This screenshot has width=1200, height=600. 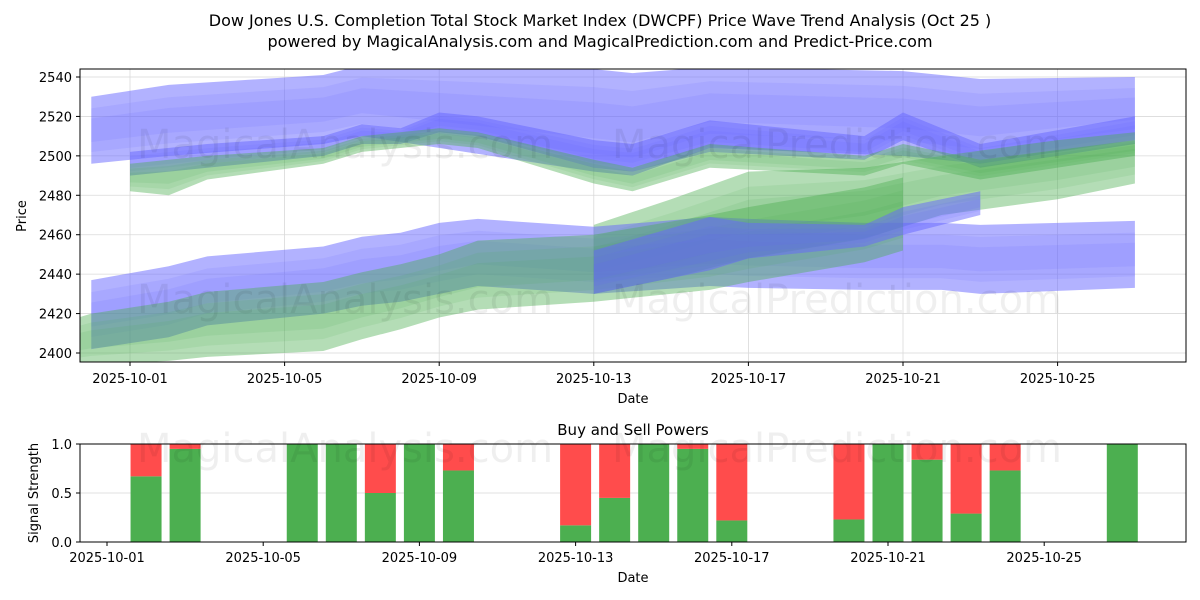 I want to click on signal-x-axis-label: Date, so click(x=632, y=578).